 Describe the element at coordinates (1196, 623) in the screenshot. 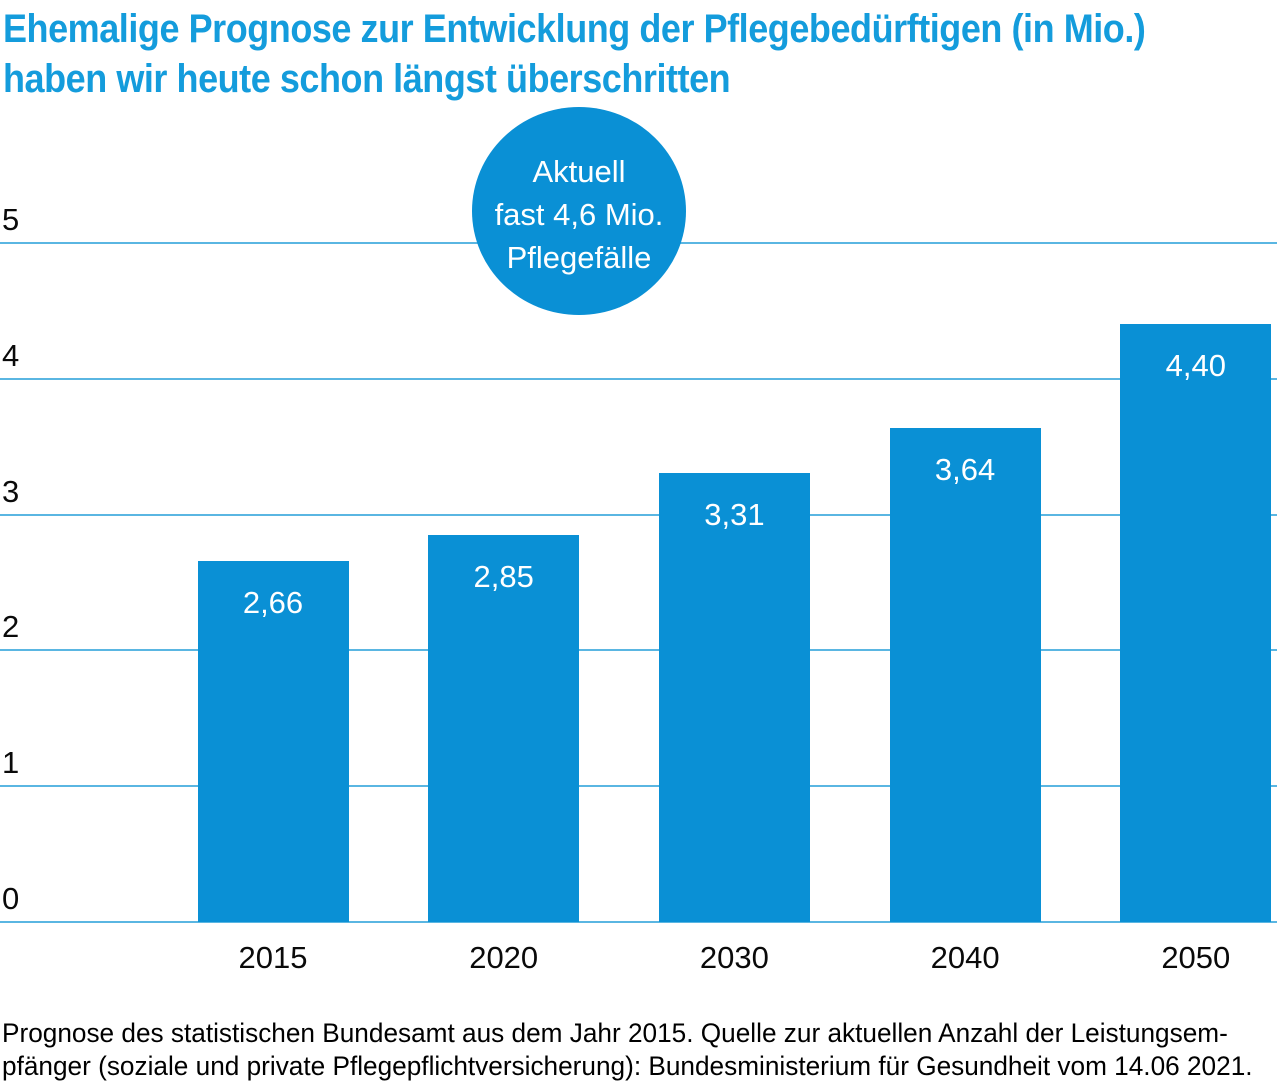

I see `bar-2050: 4,40` at that location.